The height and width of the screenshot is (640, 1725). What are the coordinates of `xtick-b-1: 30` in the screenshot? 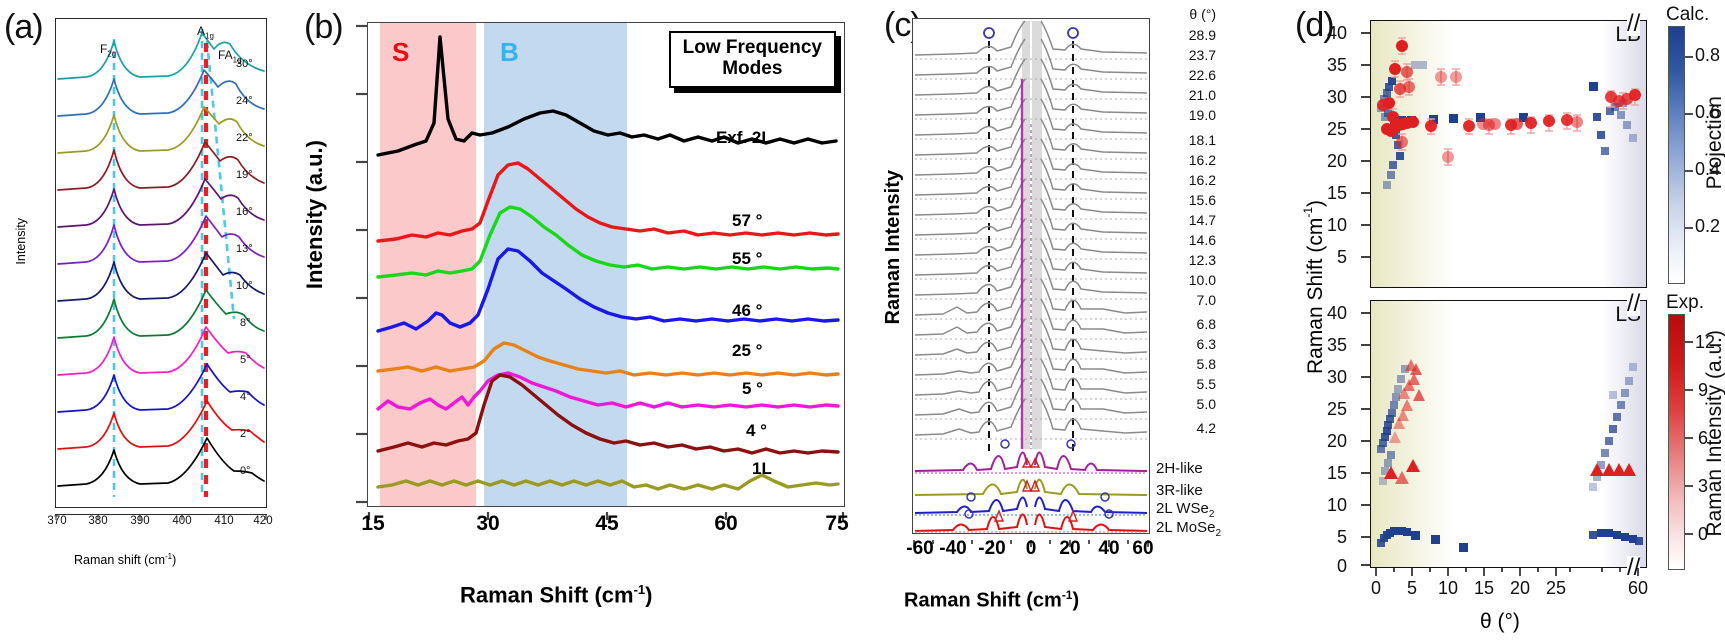 It's located at (488, 523).